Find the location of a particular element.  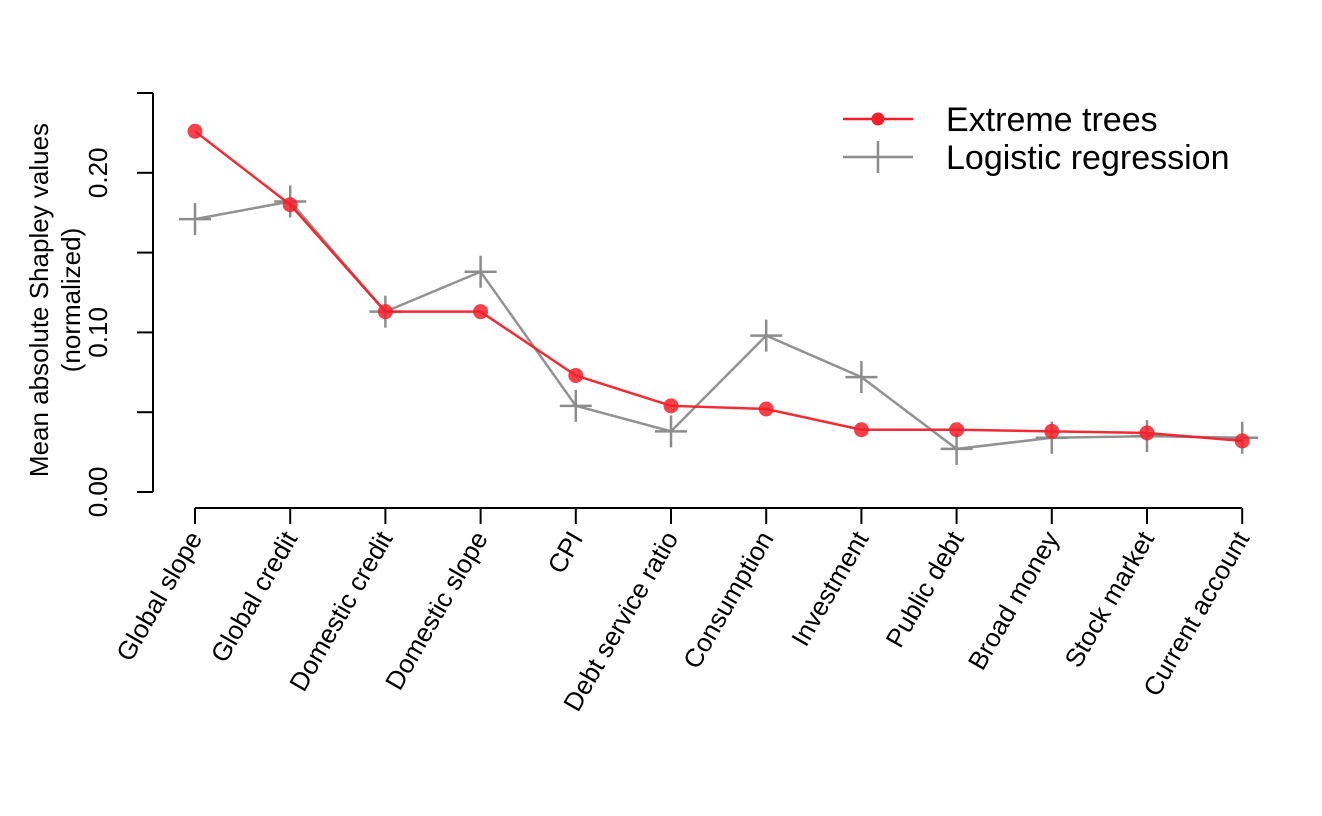

legend-marker is located at coordinates (878, 119).